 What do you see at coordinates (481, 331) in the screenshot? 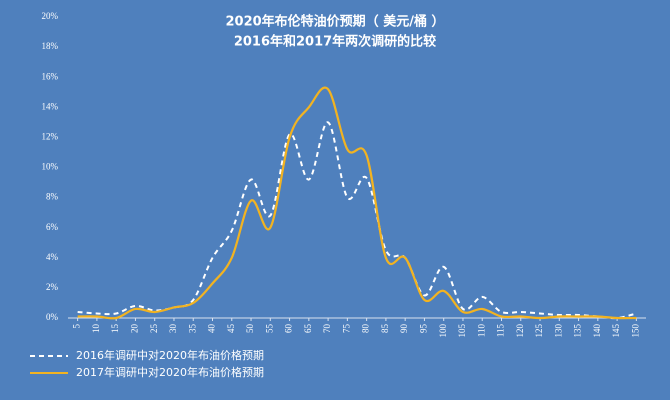
I see `x-tick-label: 110` at bounding box center [481, 331].